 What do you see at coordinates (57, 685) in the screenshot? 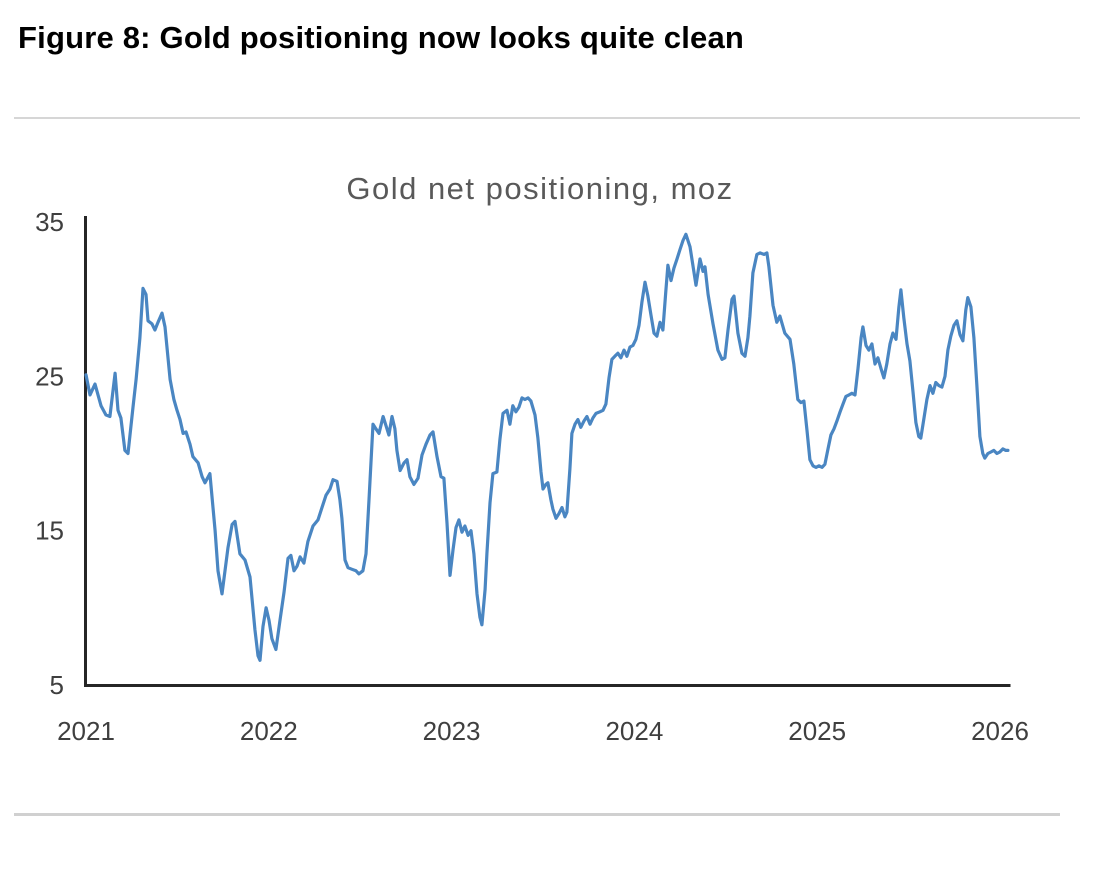
I see `y-tick-label: 5` at bounding box center [57, 685].